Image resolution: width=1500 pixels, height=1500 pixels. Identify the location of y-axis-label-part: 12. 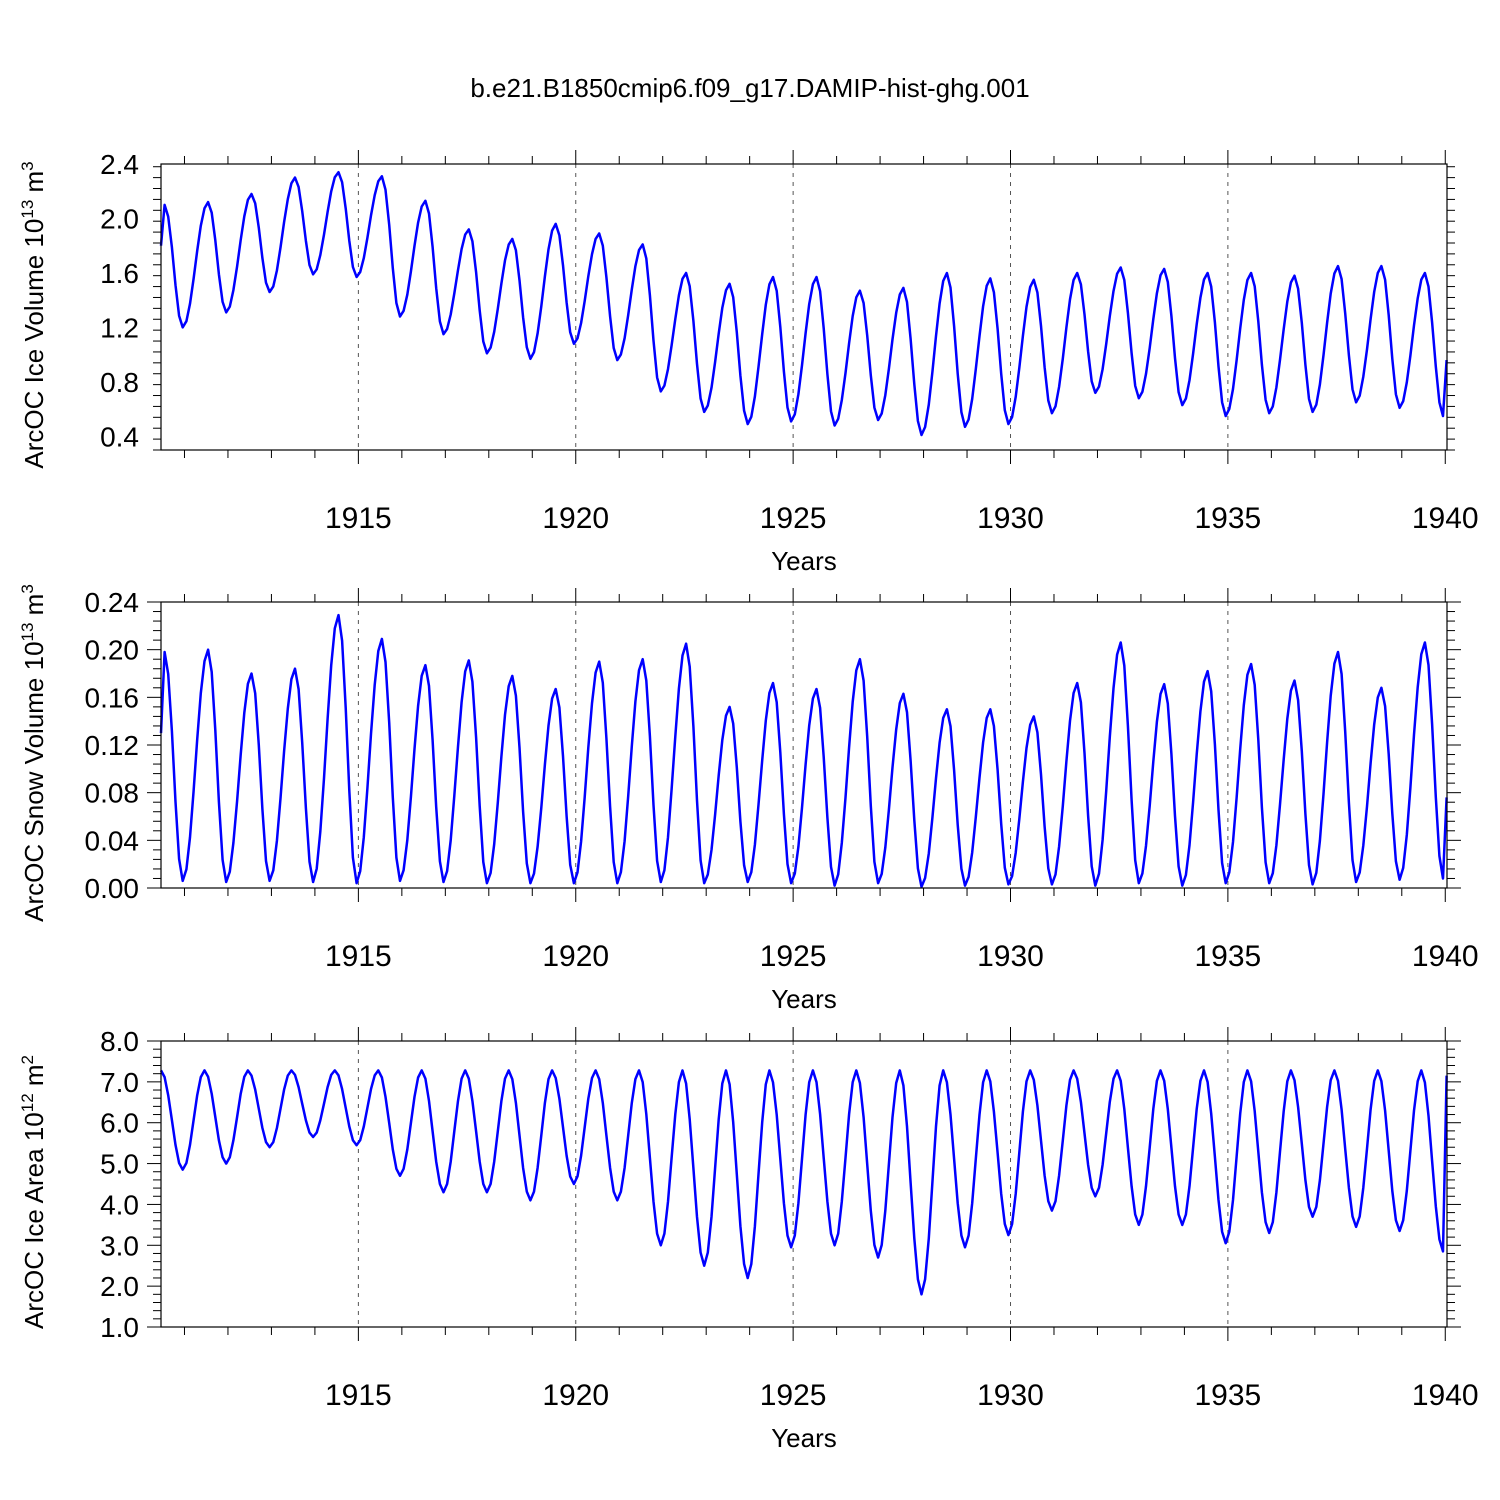
(27, 1102).